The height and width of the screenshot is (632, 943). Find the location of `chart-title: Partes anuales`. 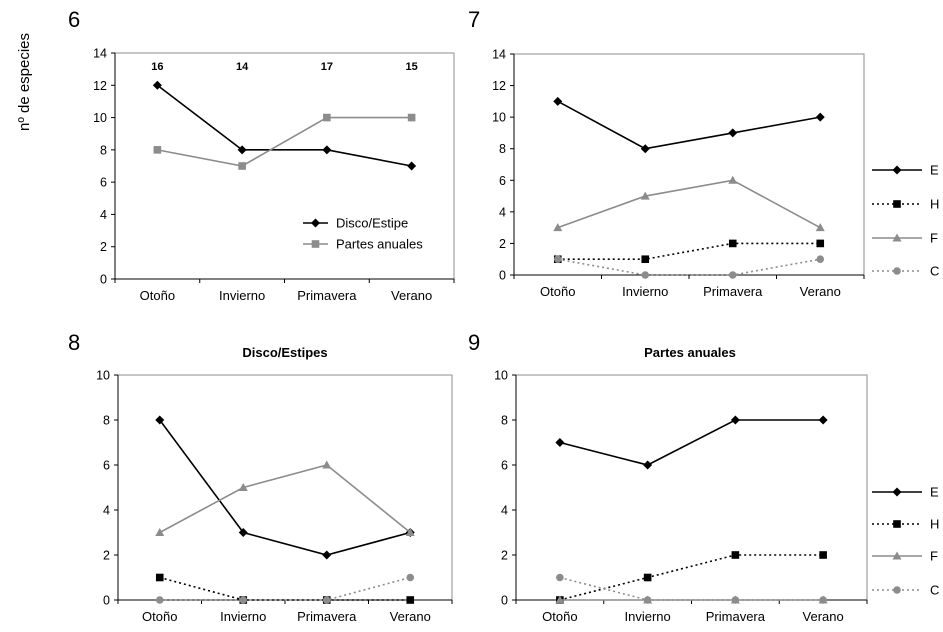

chart-title: Partes anuales is located at coordinates (690, 352).